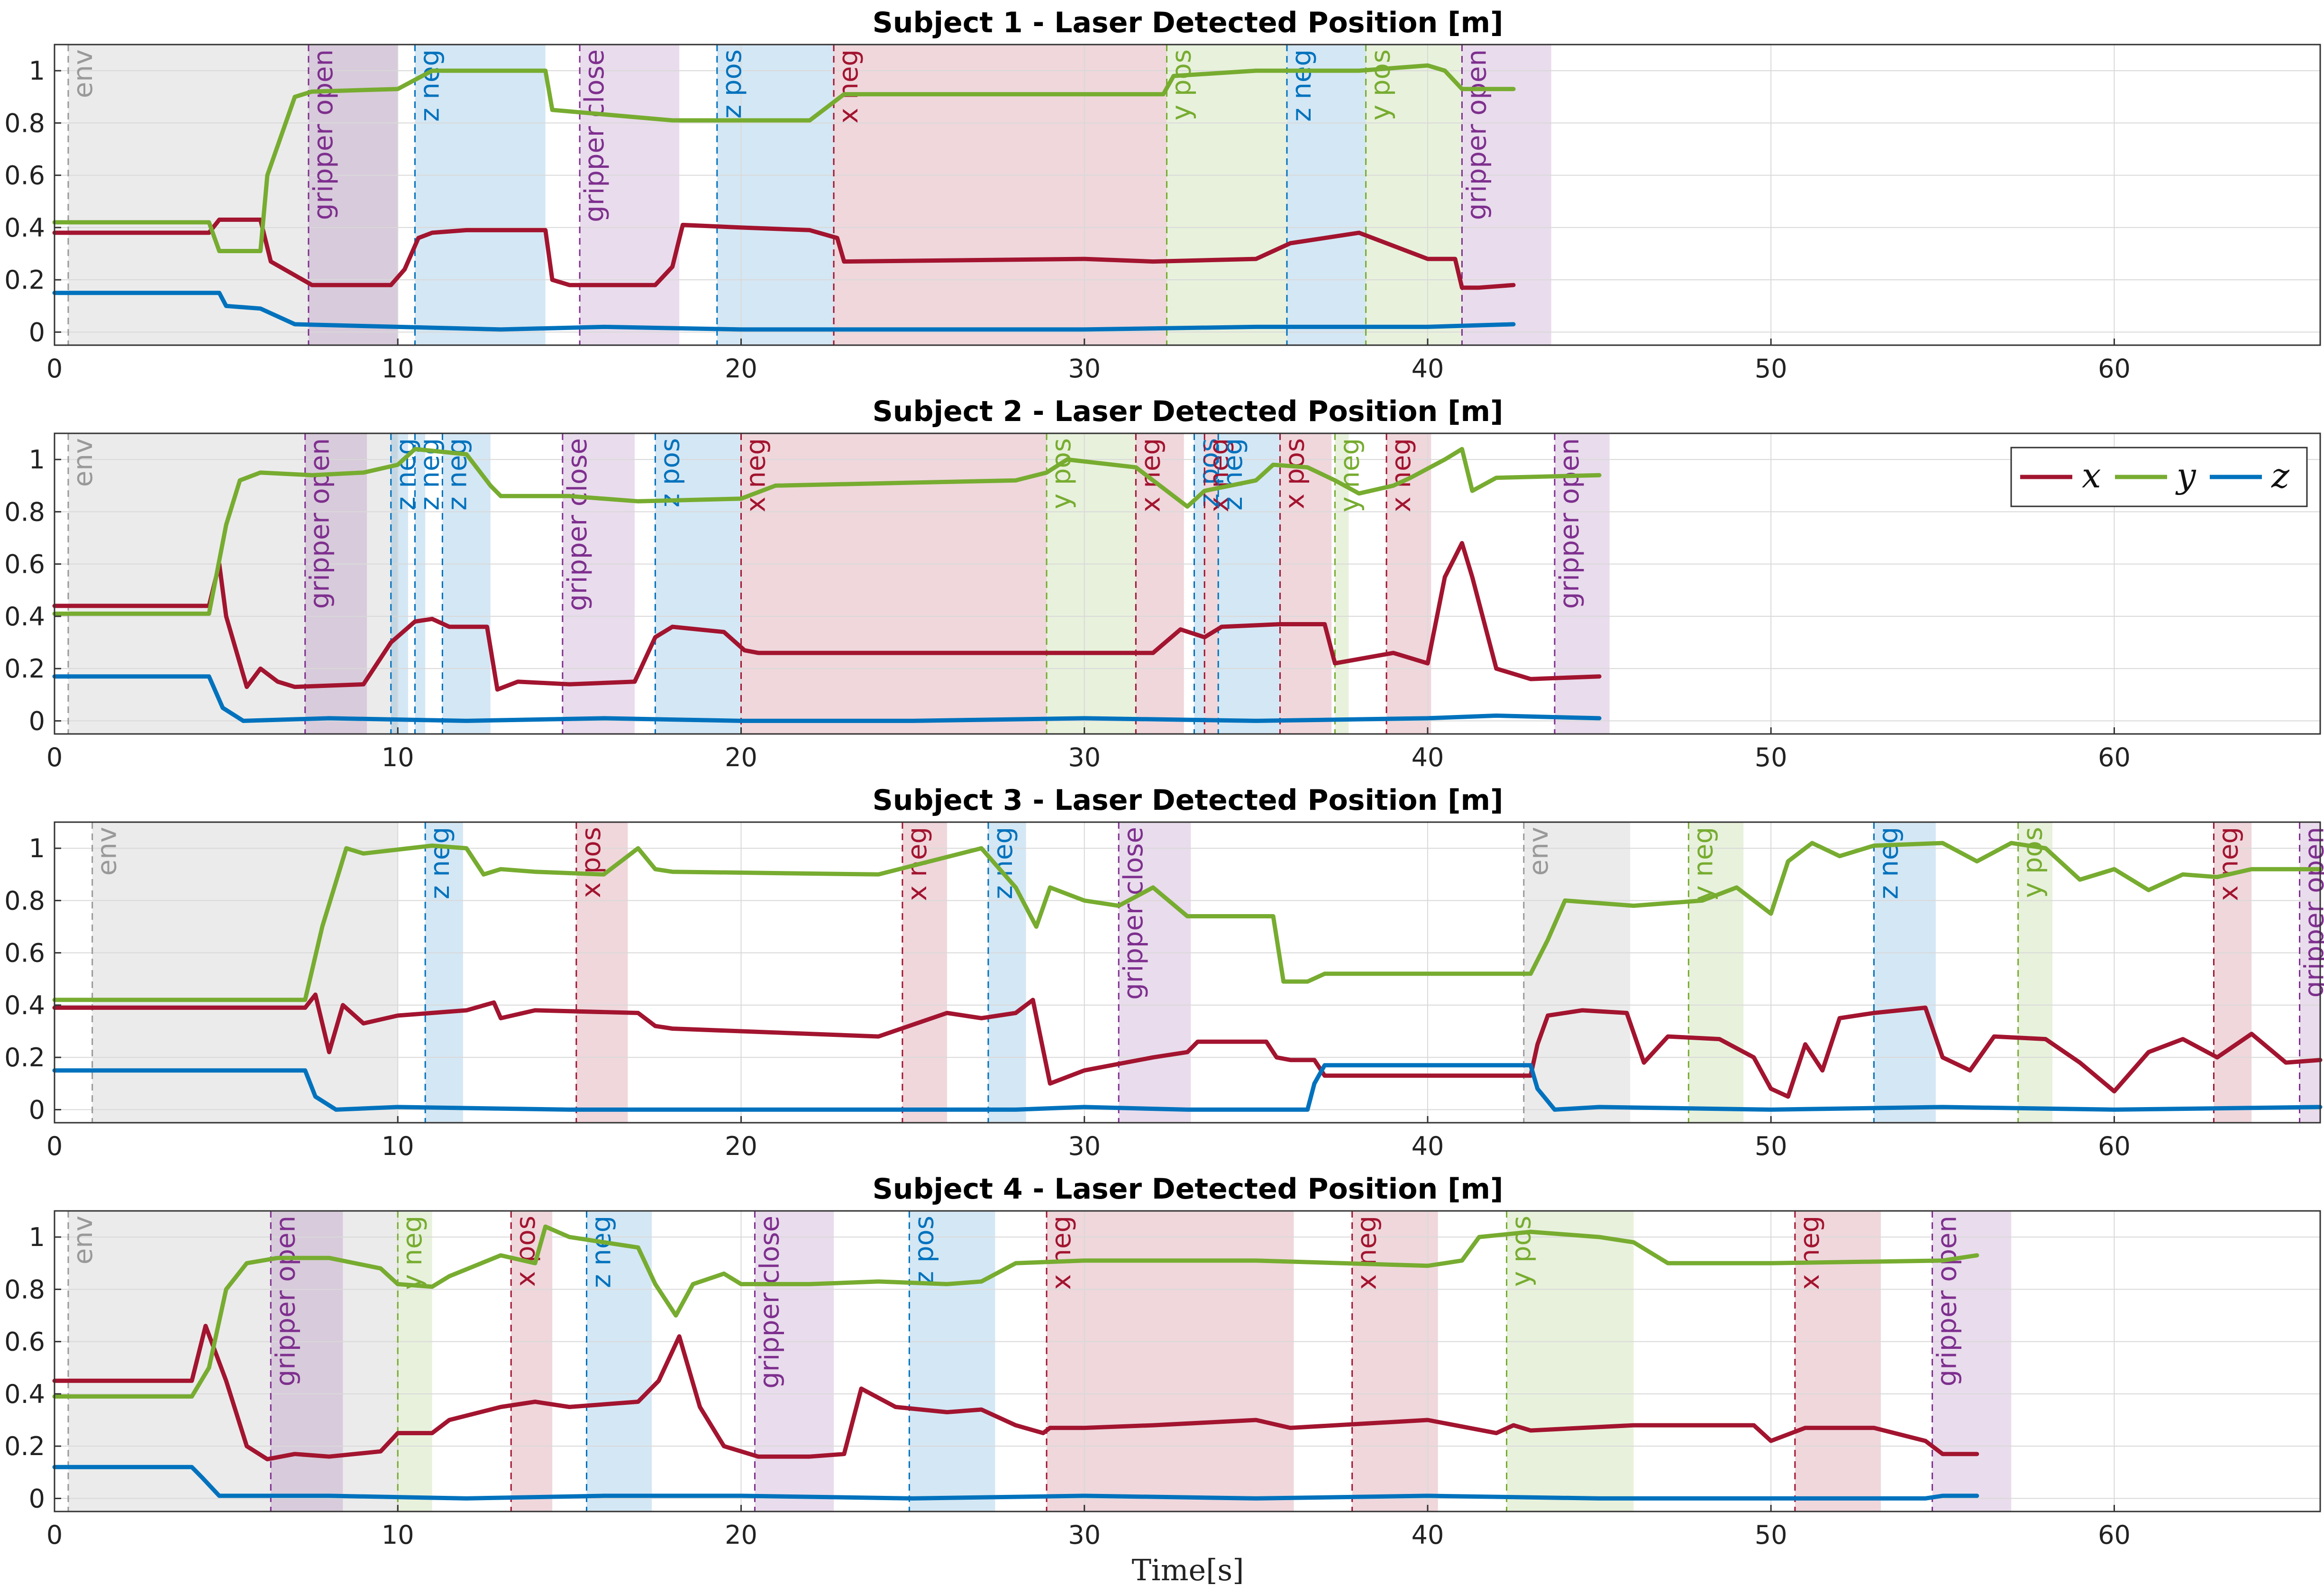  I want to click on subplot-2-segment-10-label: x neg, so click(1150, 475).